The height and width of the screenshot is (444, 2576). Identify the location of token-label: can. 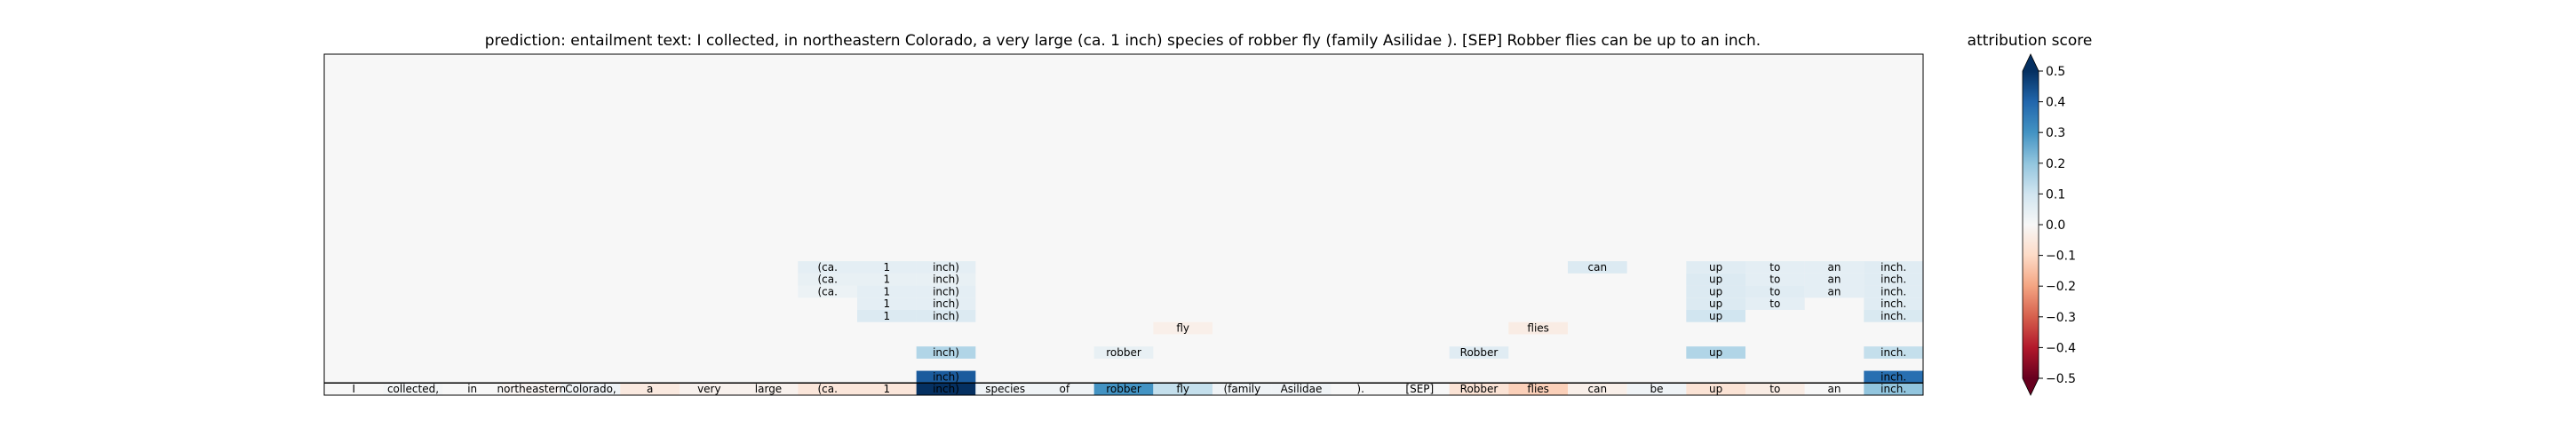
(1598, 267).